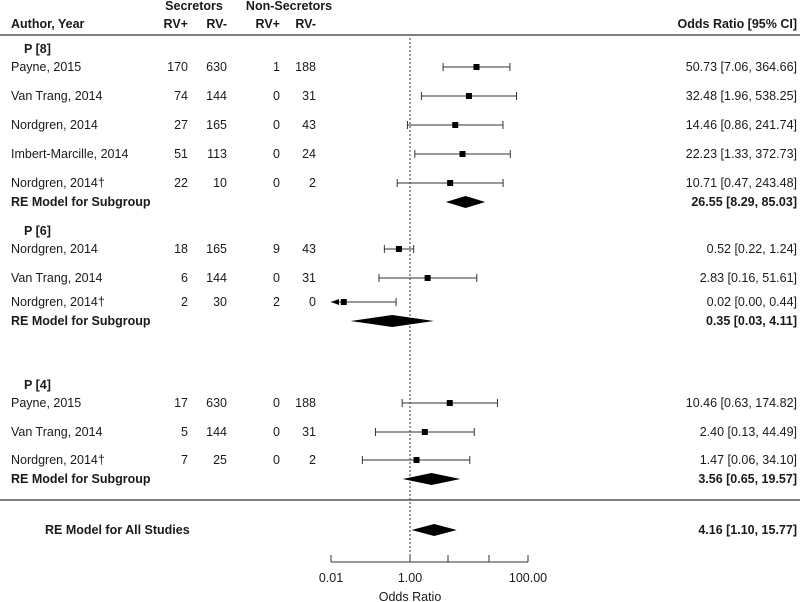  Describe the element at coordinates (434, 530) in the screenshot. I see `overall-diamond` at that location.